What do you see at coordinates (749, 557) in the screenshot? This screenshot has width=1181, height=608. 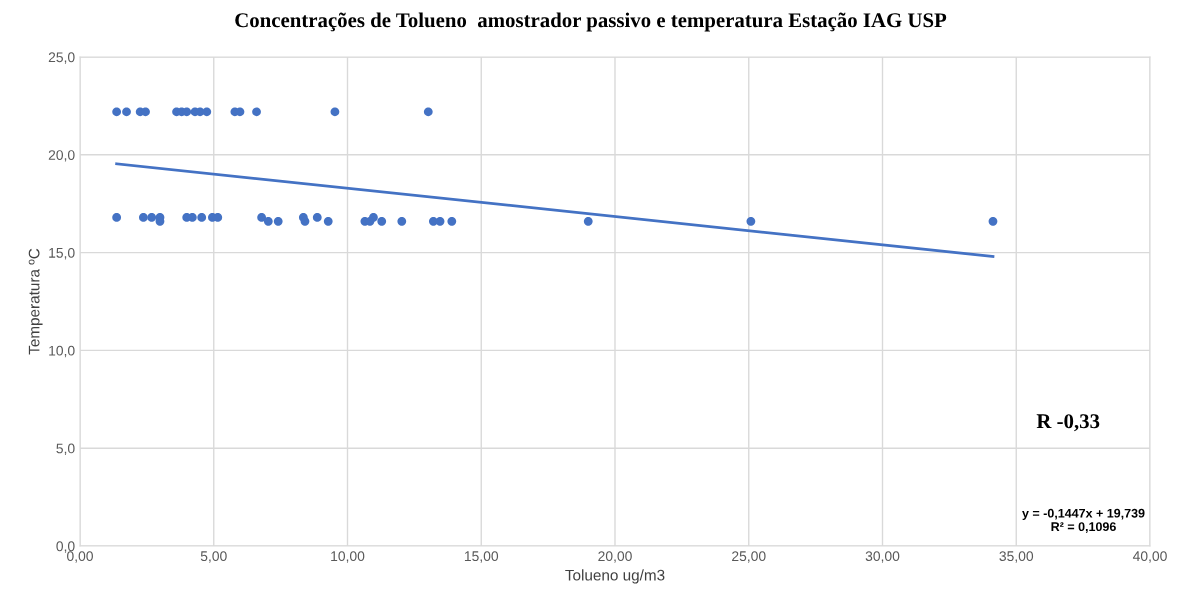 I see `x-tick-label: 25,00` at bounding box center [749, 557].